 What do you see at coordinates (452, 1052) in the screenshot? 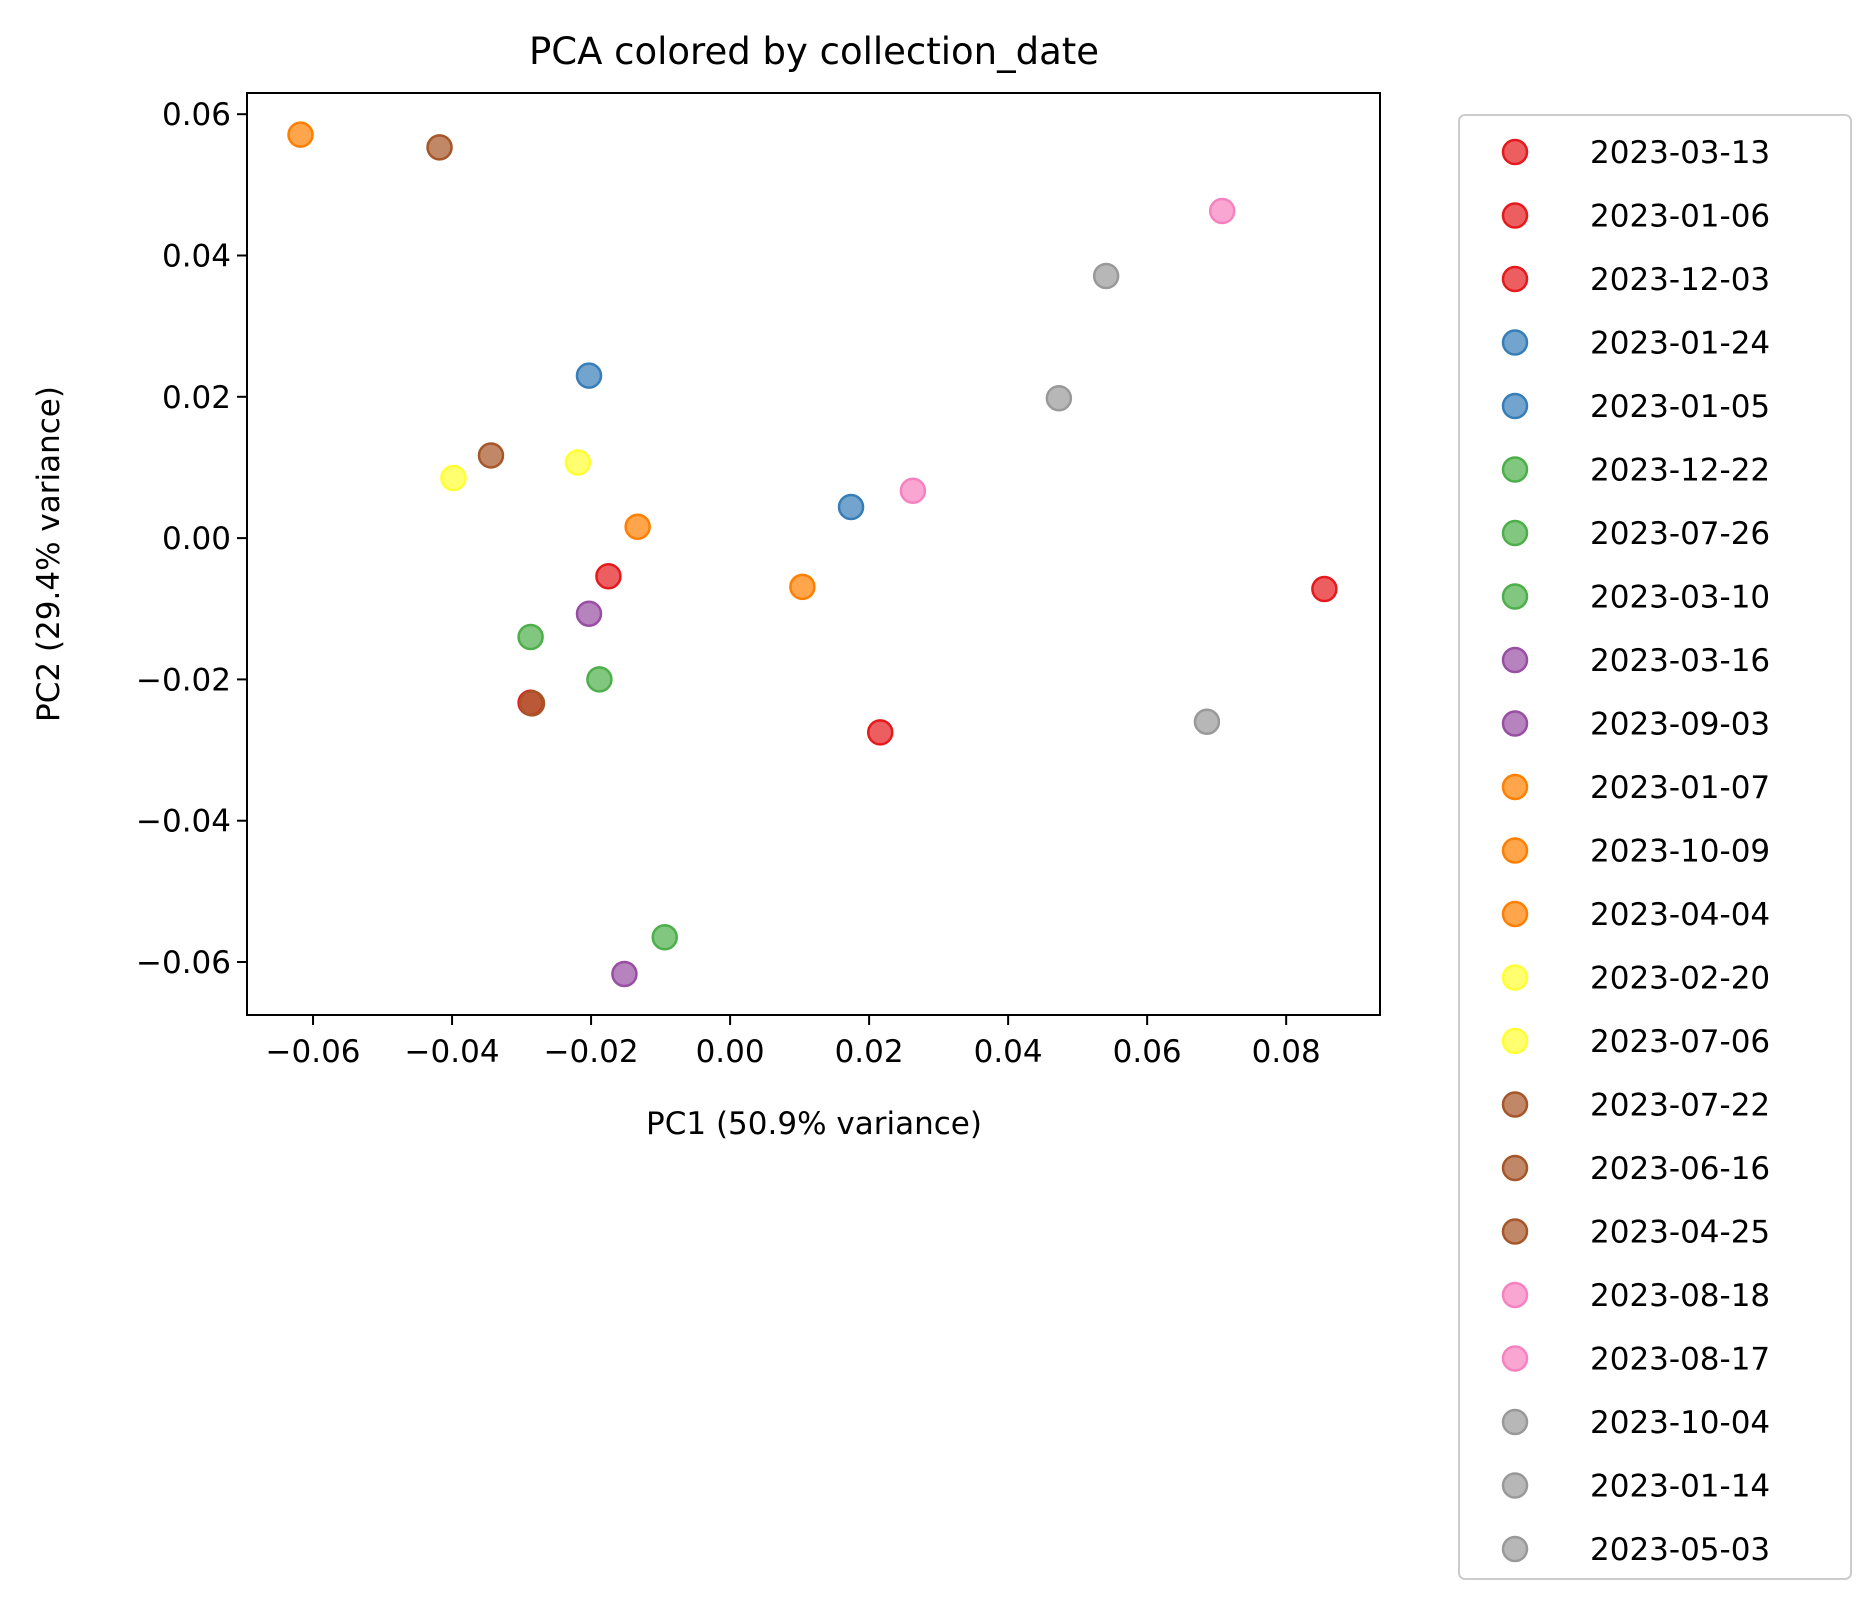
I see `x-tick-label: −0.04` at bounding box center [452, 1052].